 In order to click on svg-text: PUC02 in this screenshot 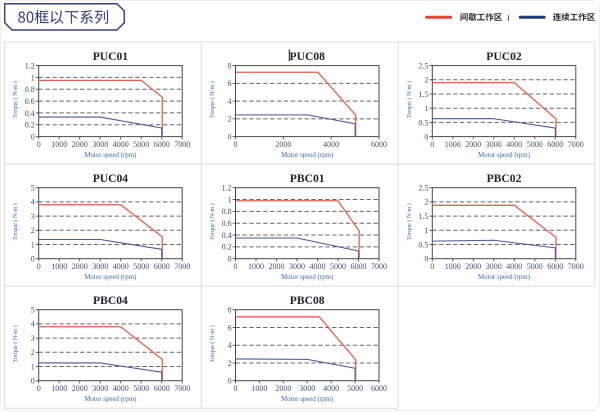, I will do `click(504, 56)`.